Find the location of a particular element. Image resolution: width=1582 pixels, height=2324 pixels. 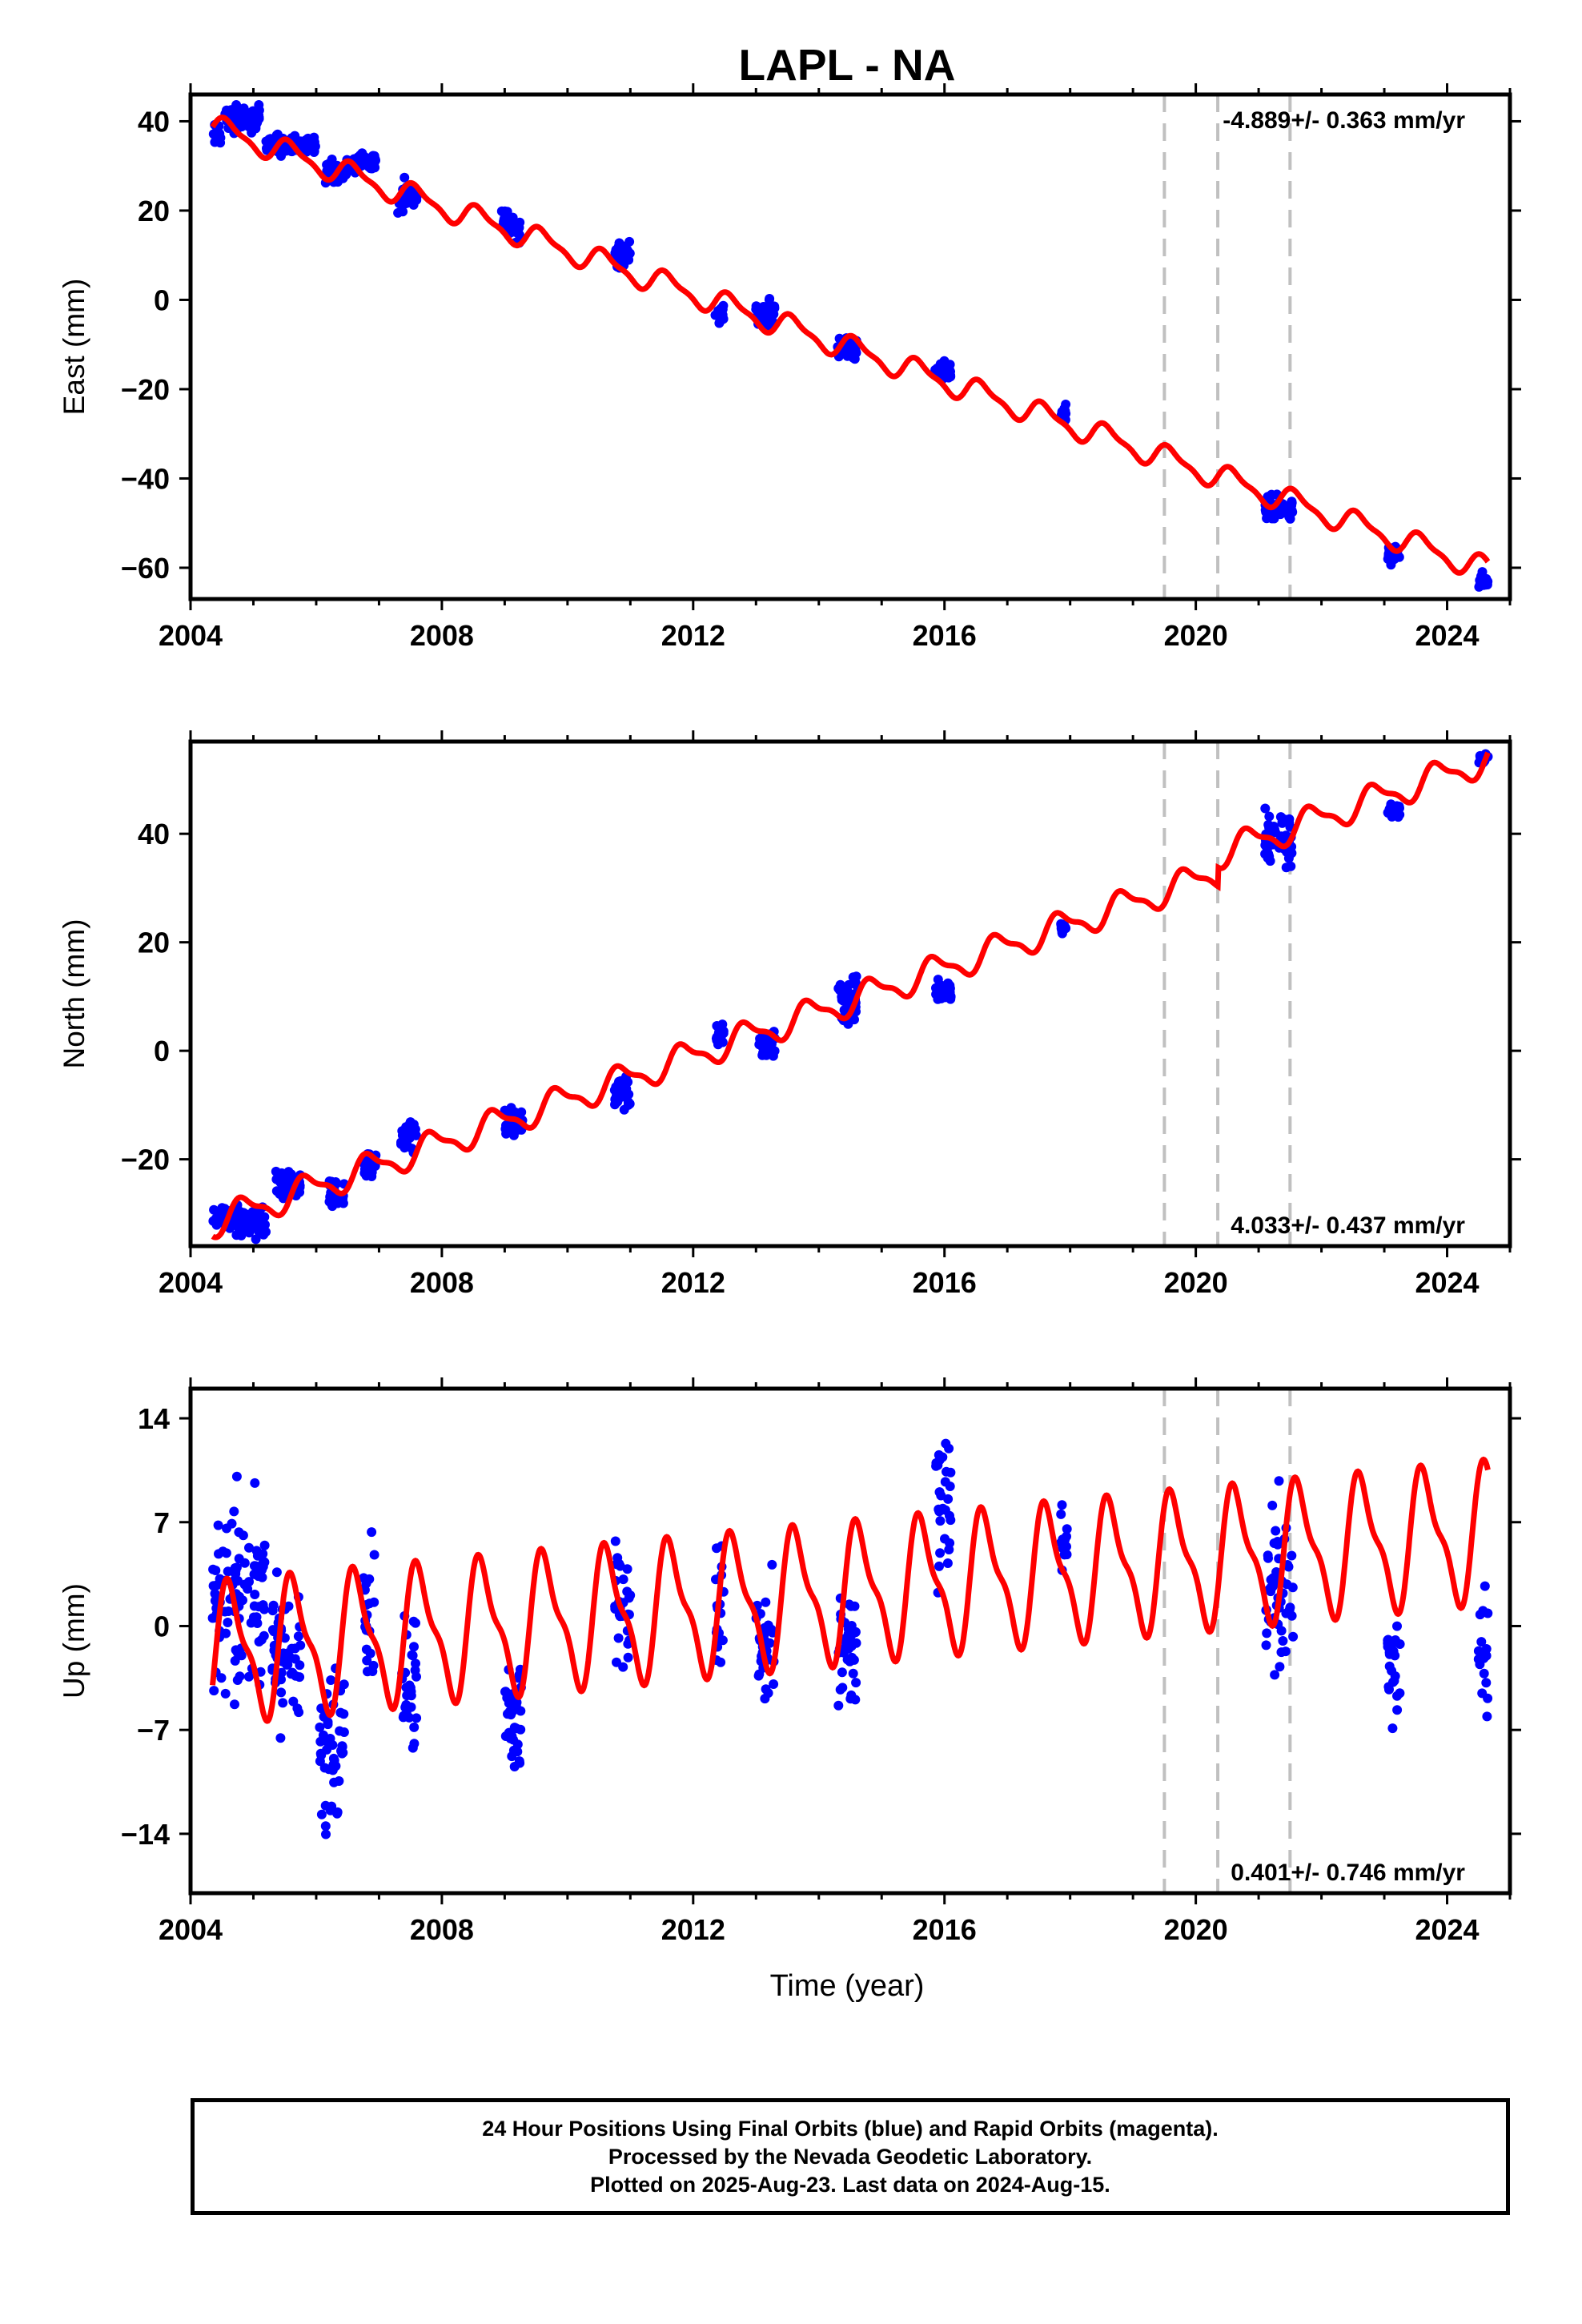

north-y-tick-label: −20 is located at coordinates (145, 1160).